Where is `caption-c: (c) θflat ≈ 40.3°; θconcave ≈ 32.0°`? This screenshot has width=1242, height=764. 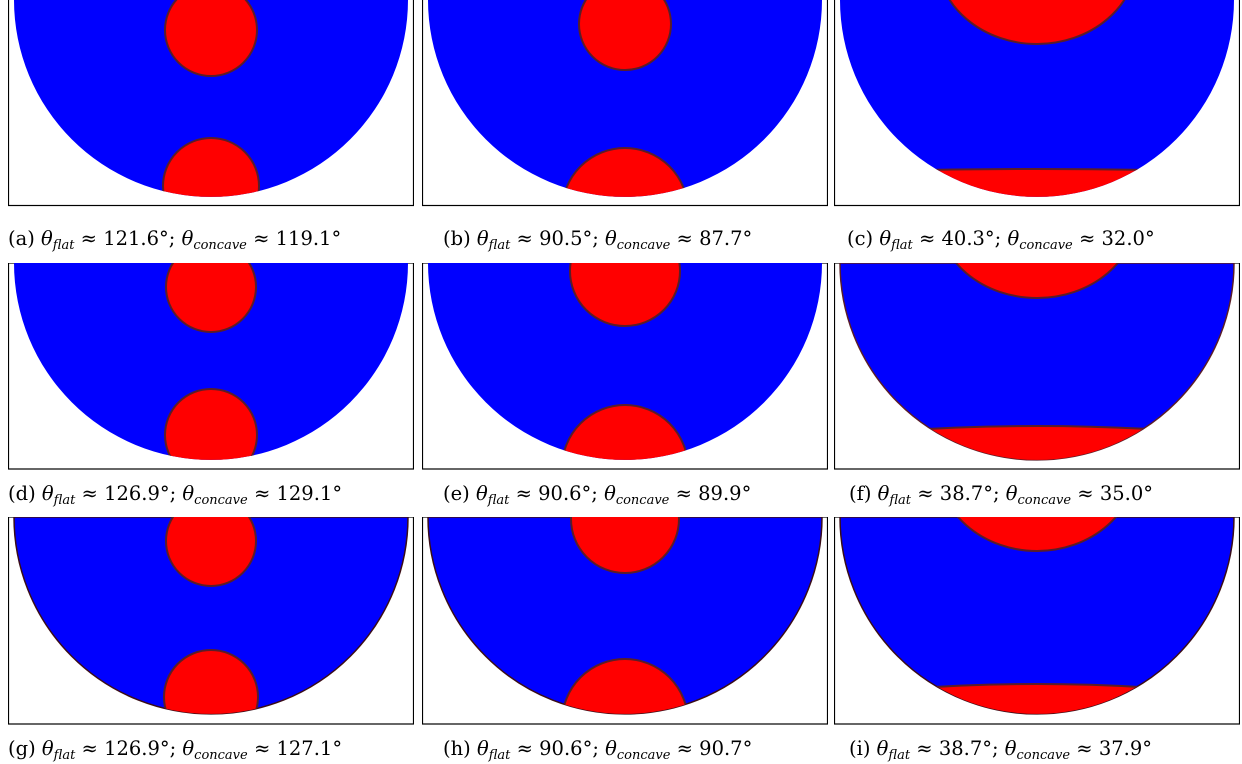 caption-c: (c) θflat ≈ 40.3°; θconcave ≈ 32.0° is located at coordinates (1001, 240).